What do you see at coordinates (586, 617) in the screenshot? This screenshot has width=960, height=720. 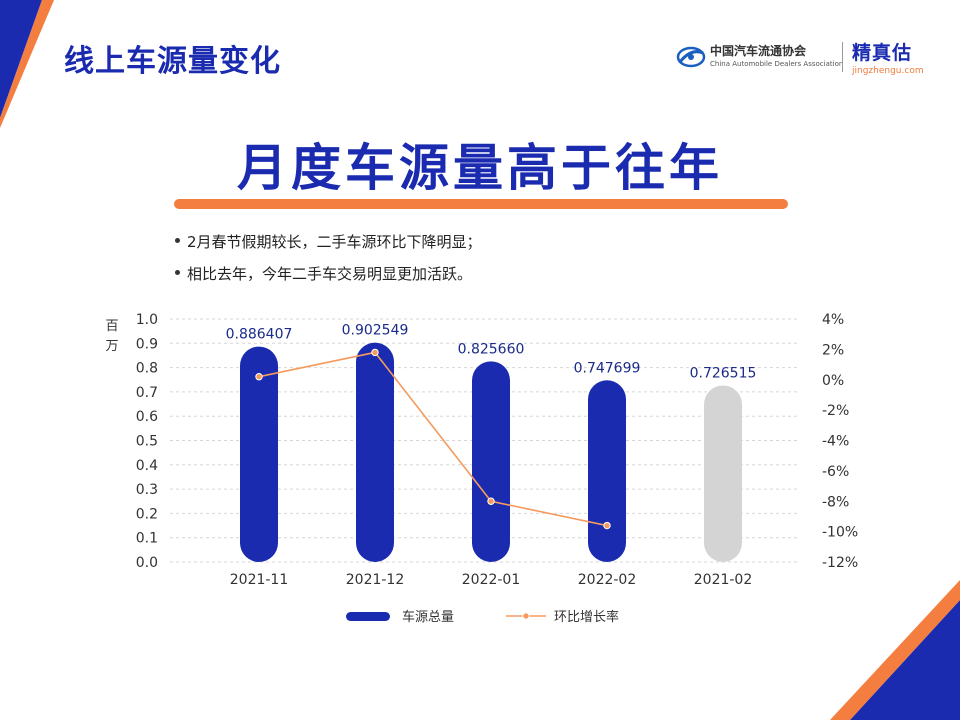 I see `legend-line-label: 环比增长率` at bounding box center [586, 617].